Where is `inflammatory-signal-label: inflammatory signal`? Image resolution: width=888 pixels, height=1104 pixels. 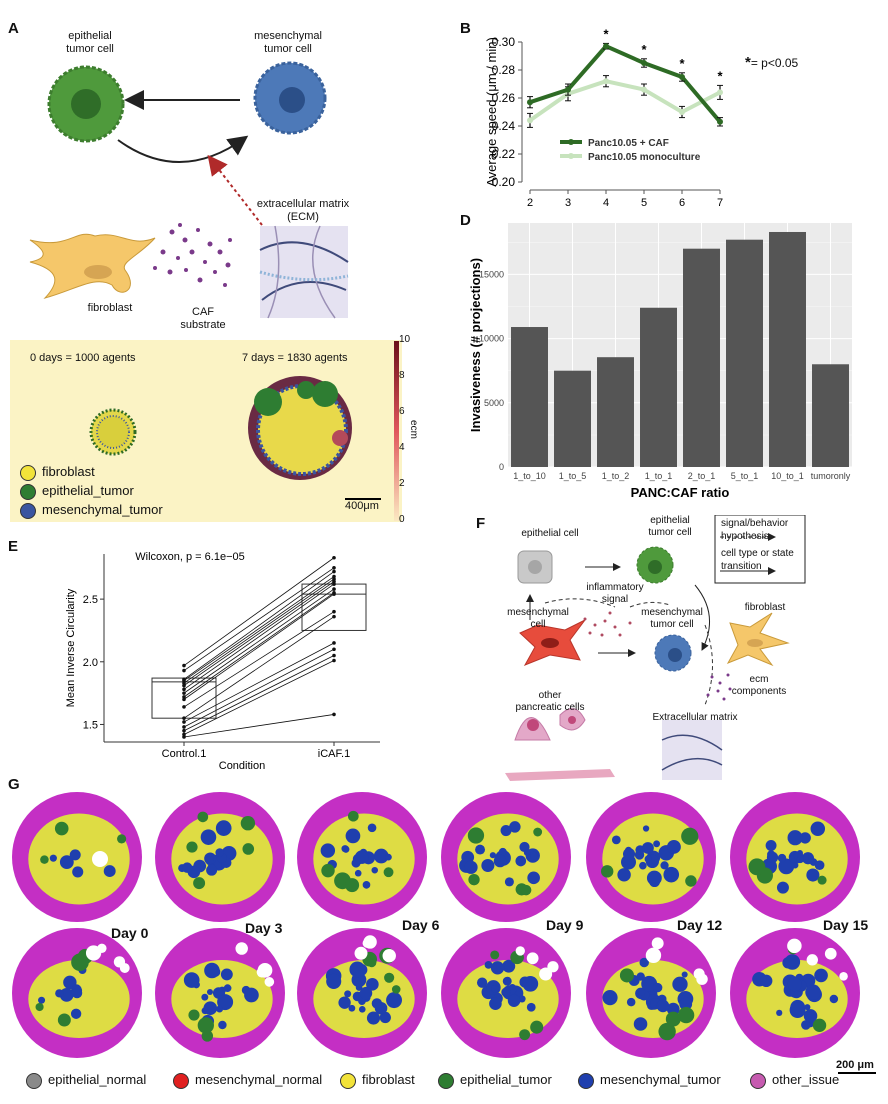 inflammatory-signal-label: inflammatory signal is located at coordinates (615, 593).